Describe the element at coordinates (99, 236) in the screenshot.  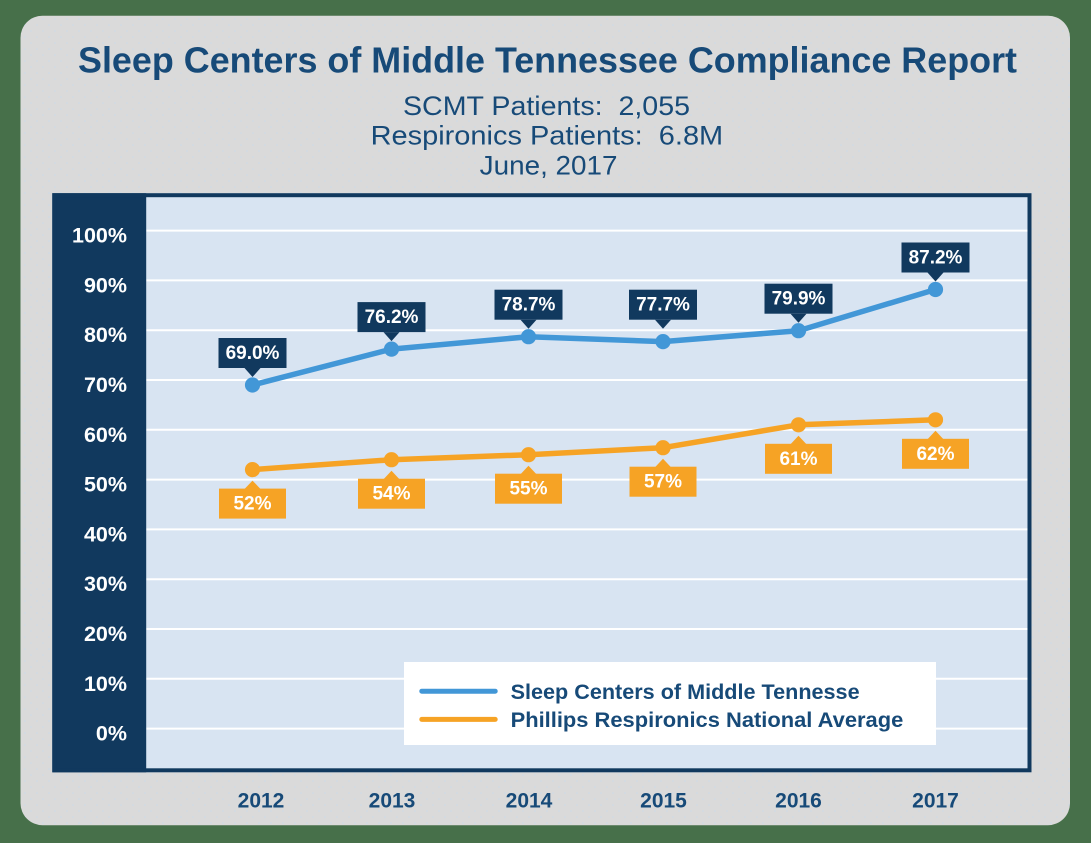
I see `svg-text: 100%` at that location.